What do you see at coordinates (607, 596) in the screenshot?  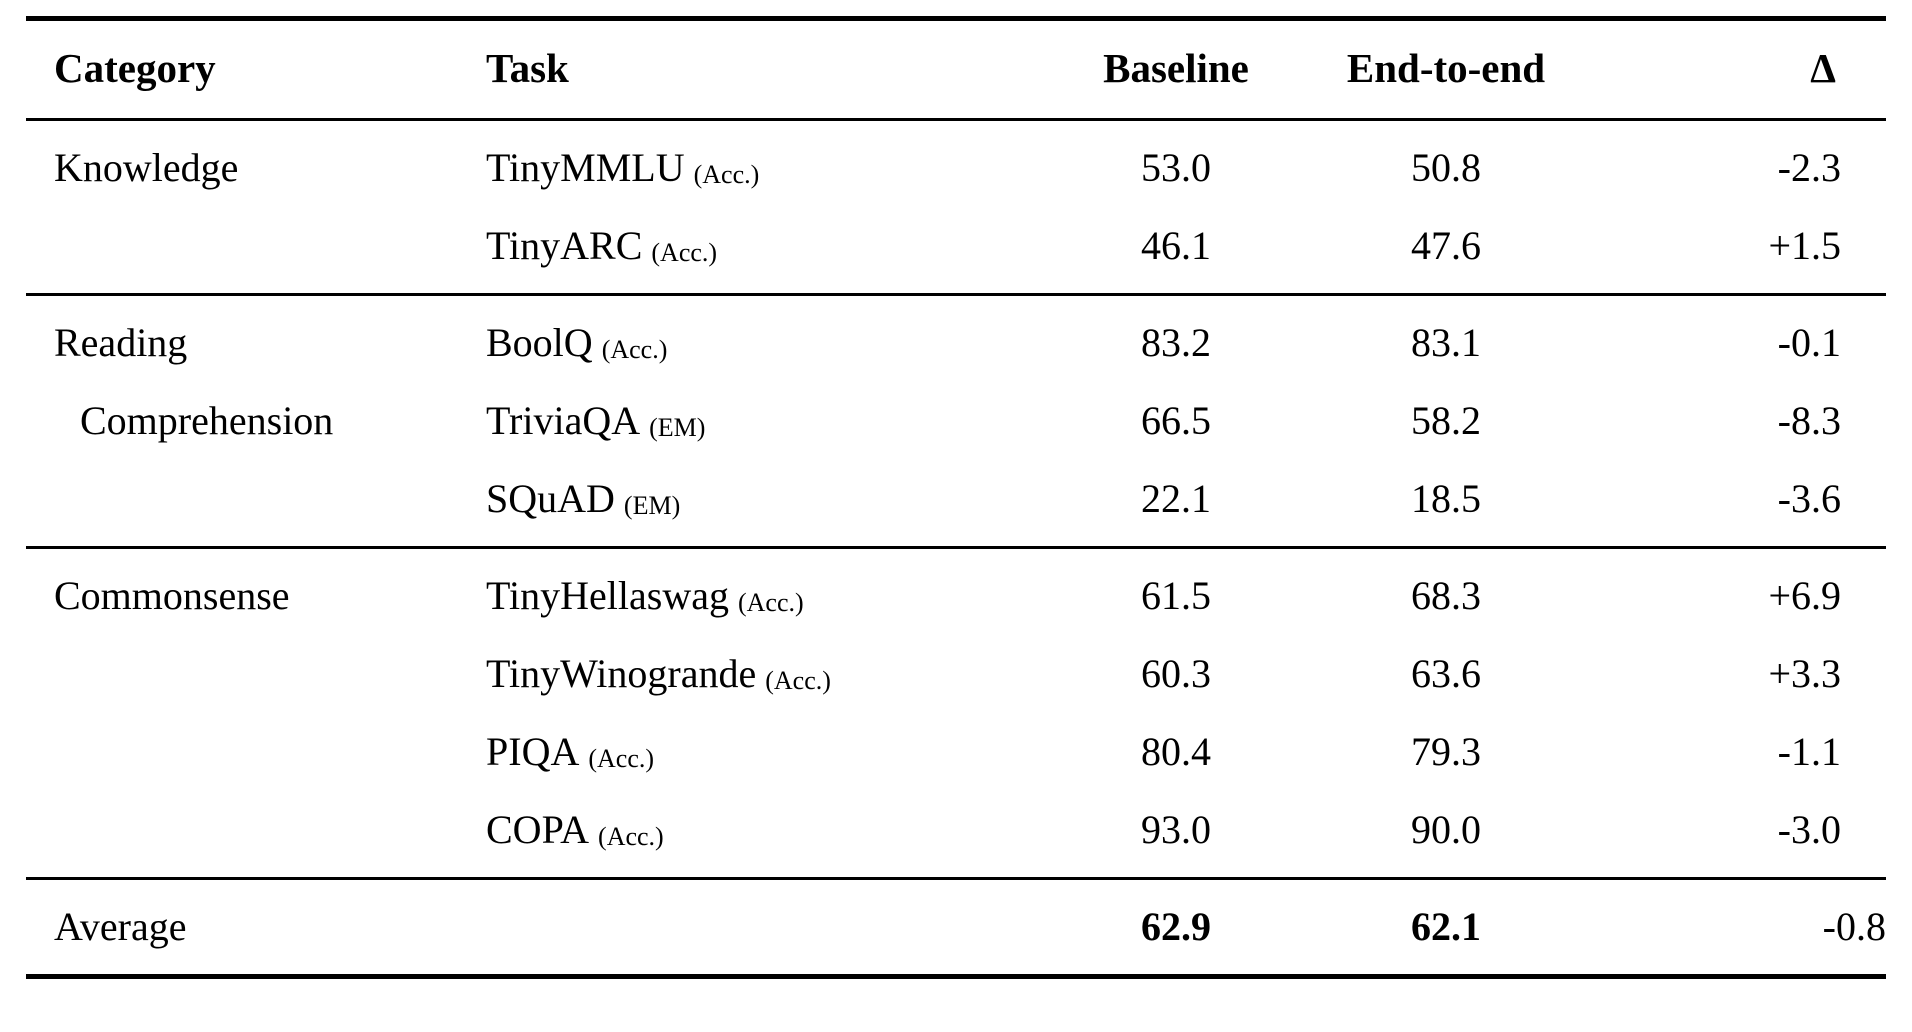 I see `task-name: TinyHellaswag` at bounding box center [607, 596].